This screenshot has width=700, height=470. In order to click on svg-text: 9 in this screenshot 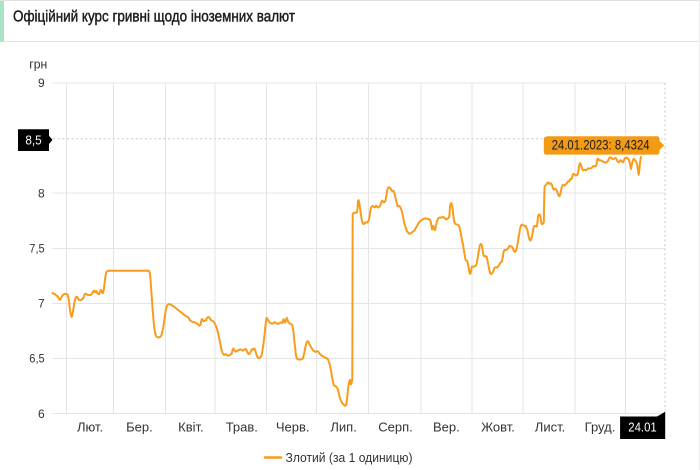, I will do `click(41, 83)`.